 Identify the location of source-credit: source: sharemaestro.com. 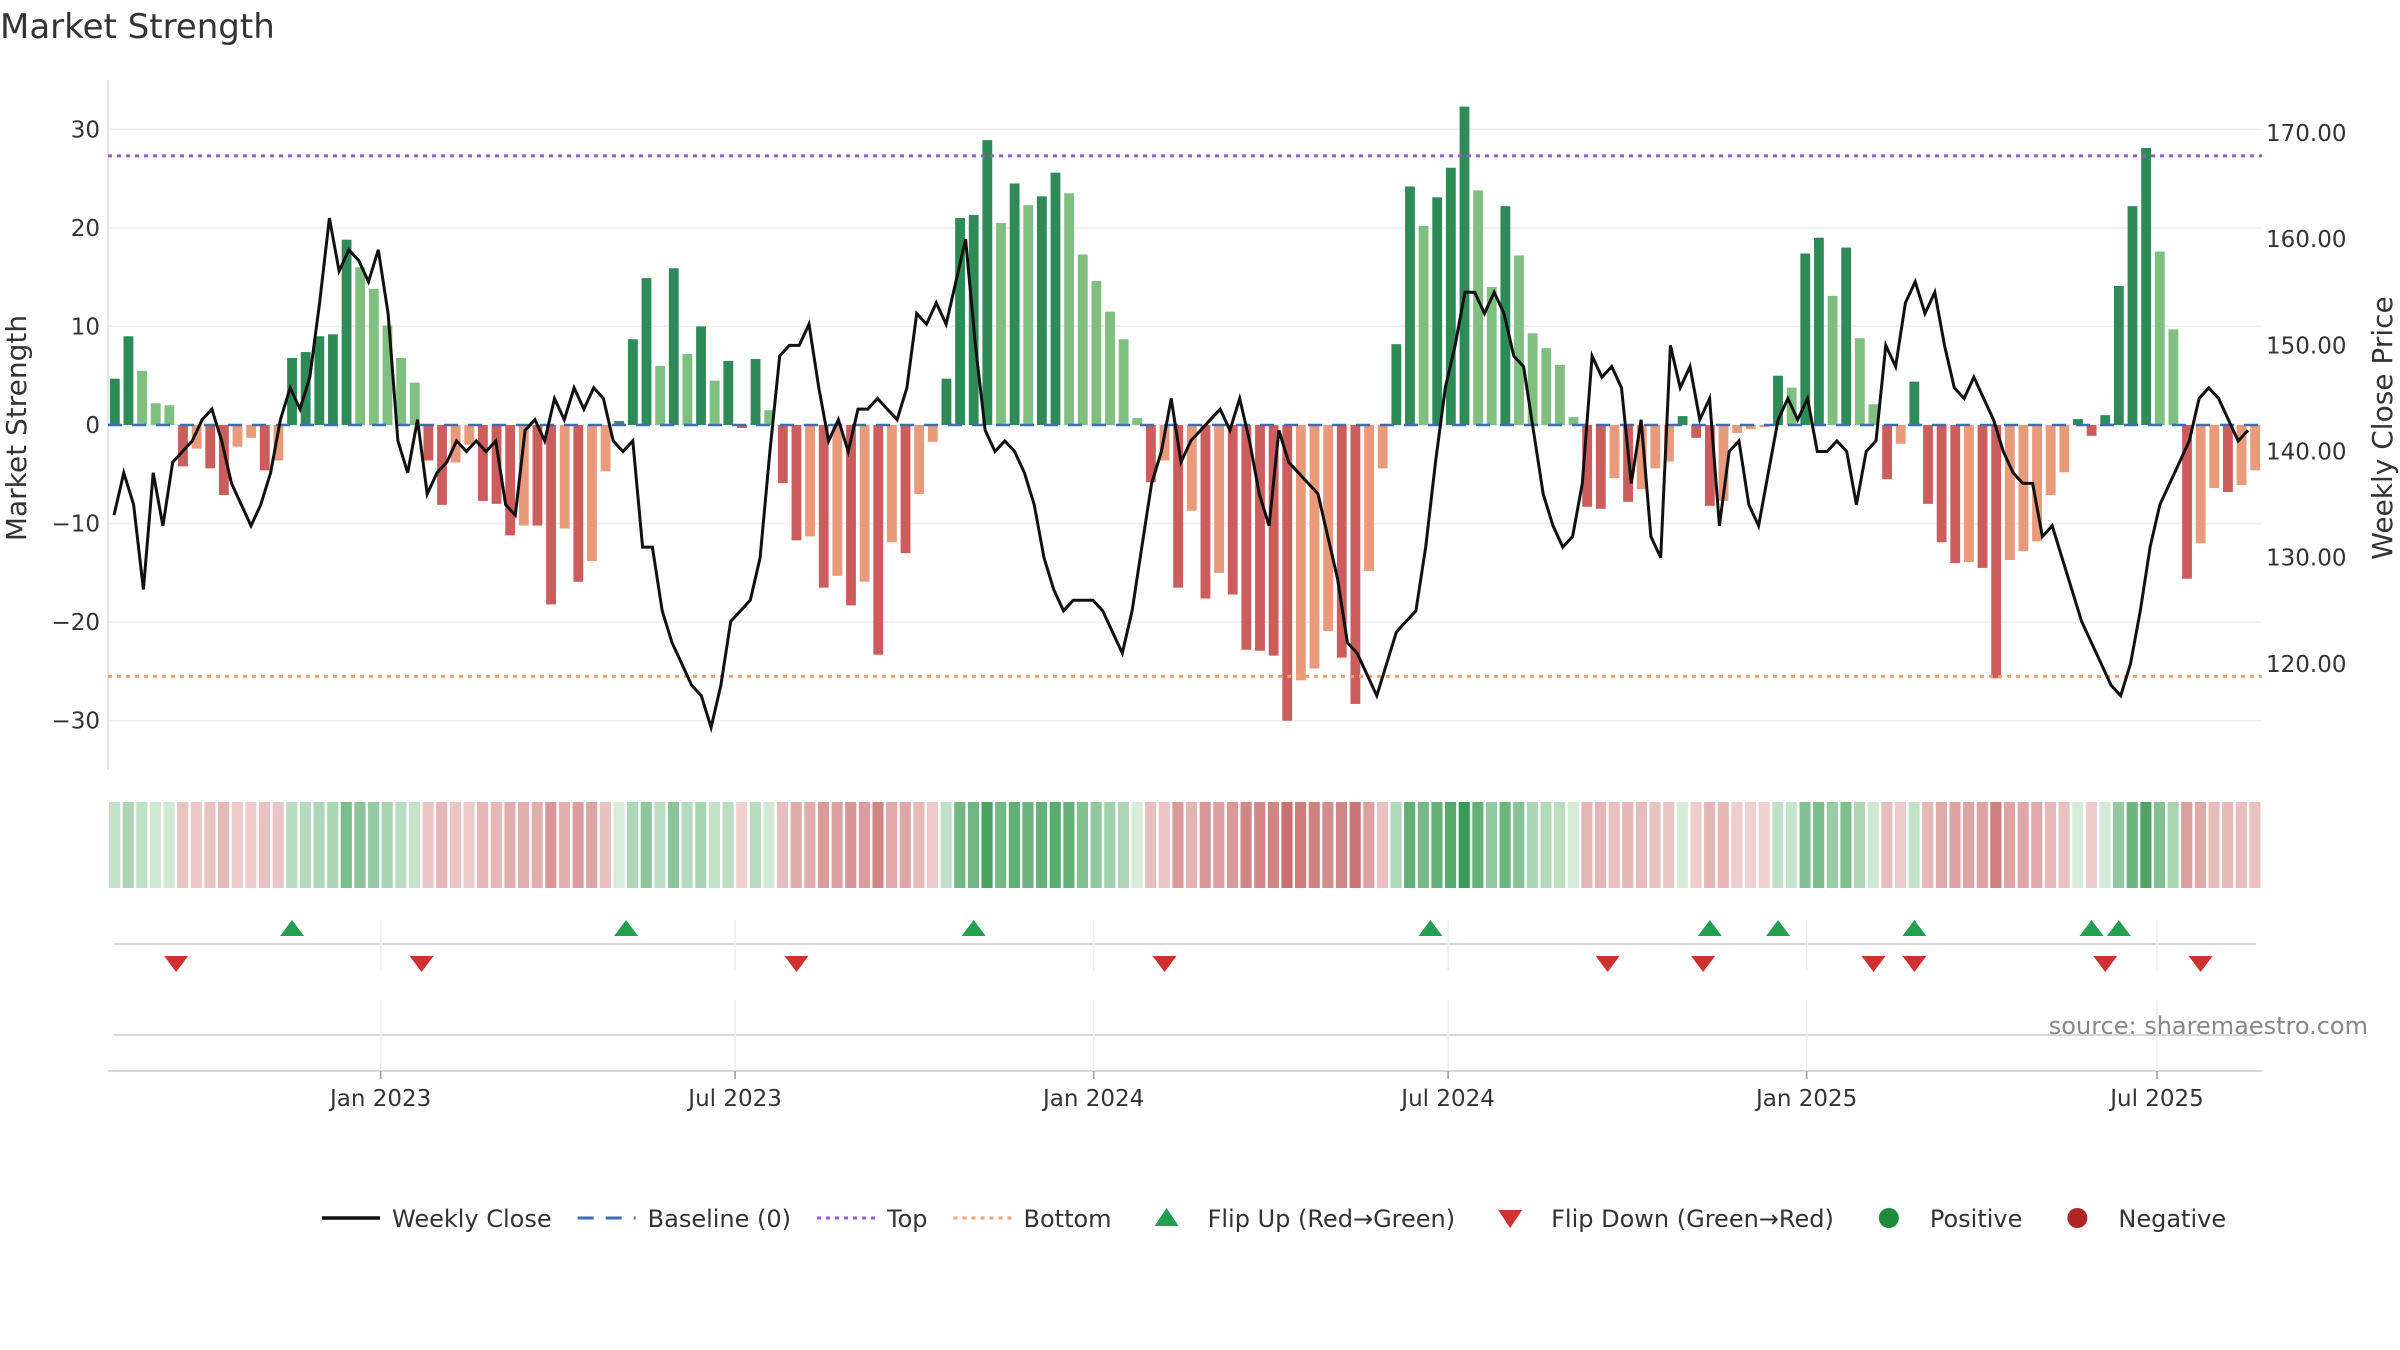
(2208, 1026).